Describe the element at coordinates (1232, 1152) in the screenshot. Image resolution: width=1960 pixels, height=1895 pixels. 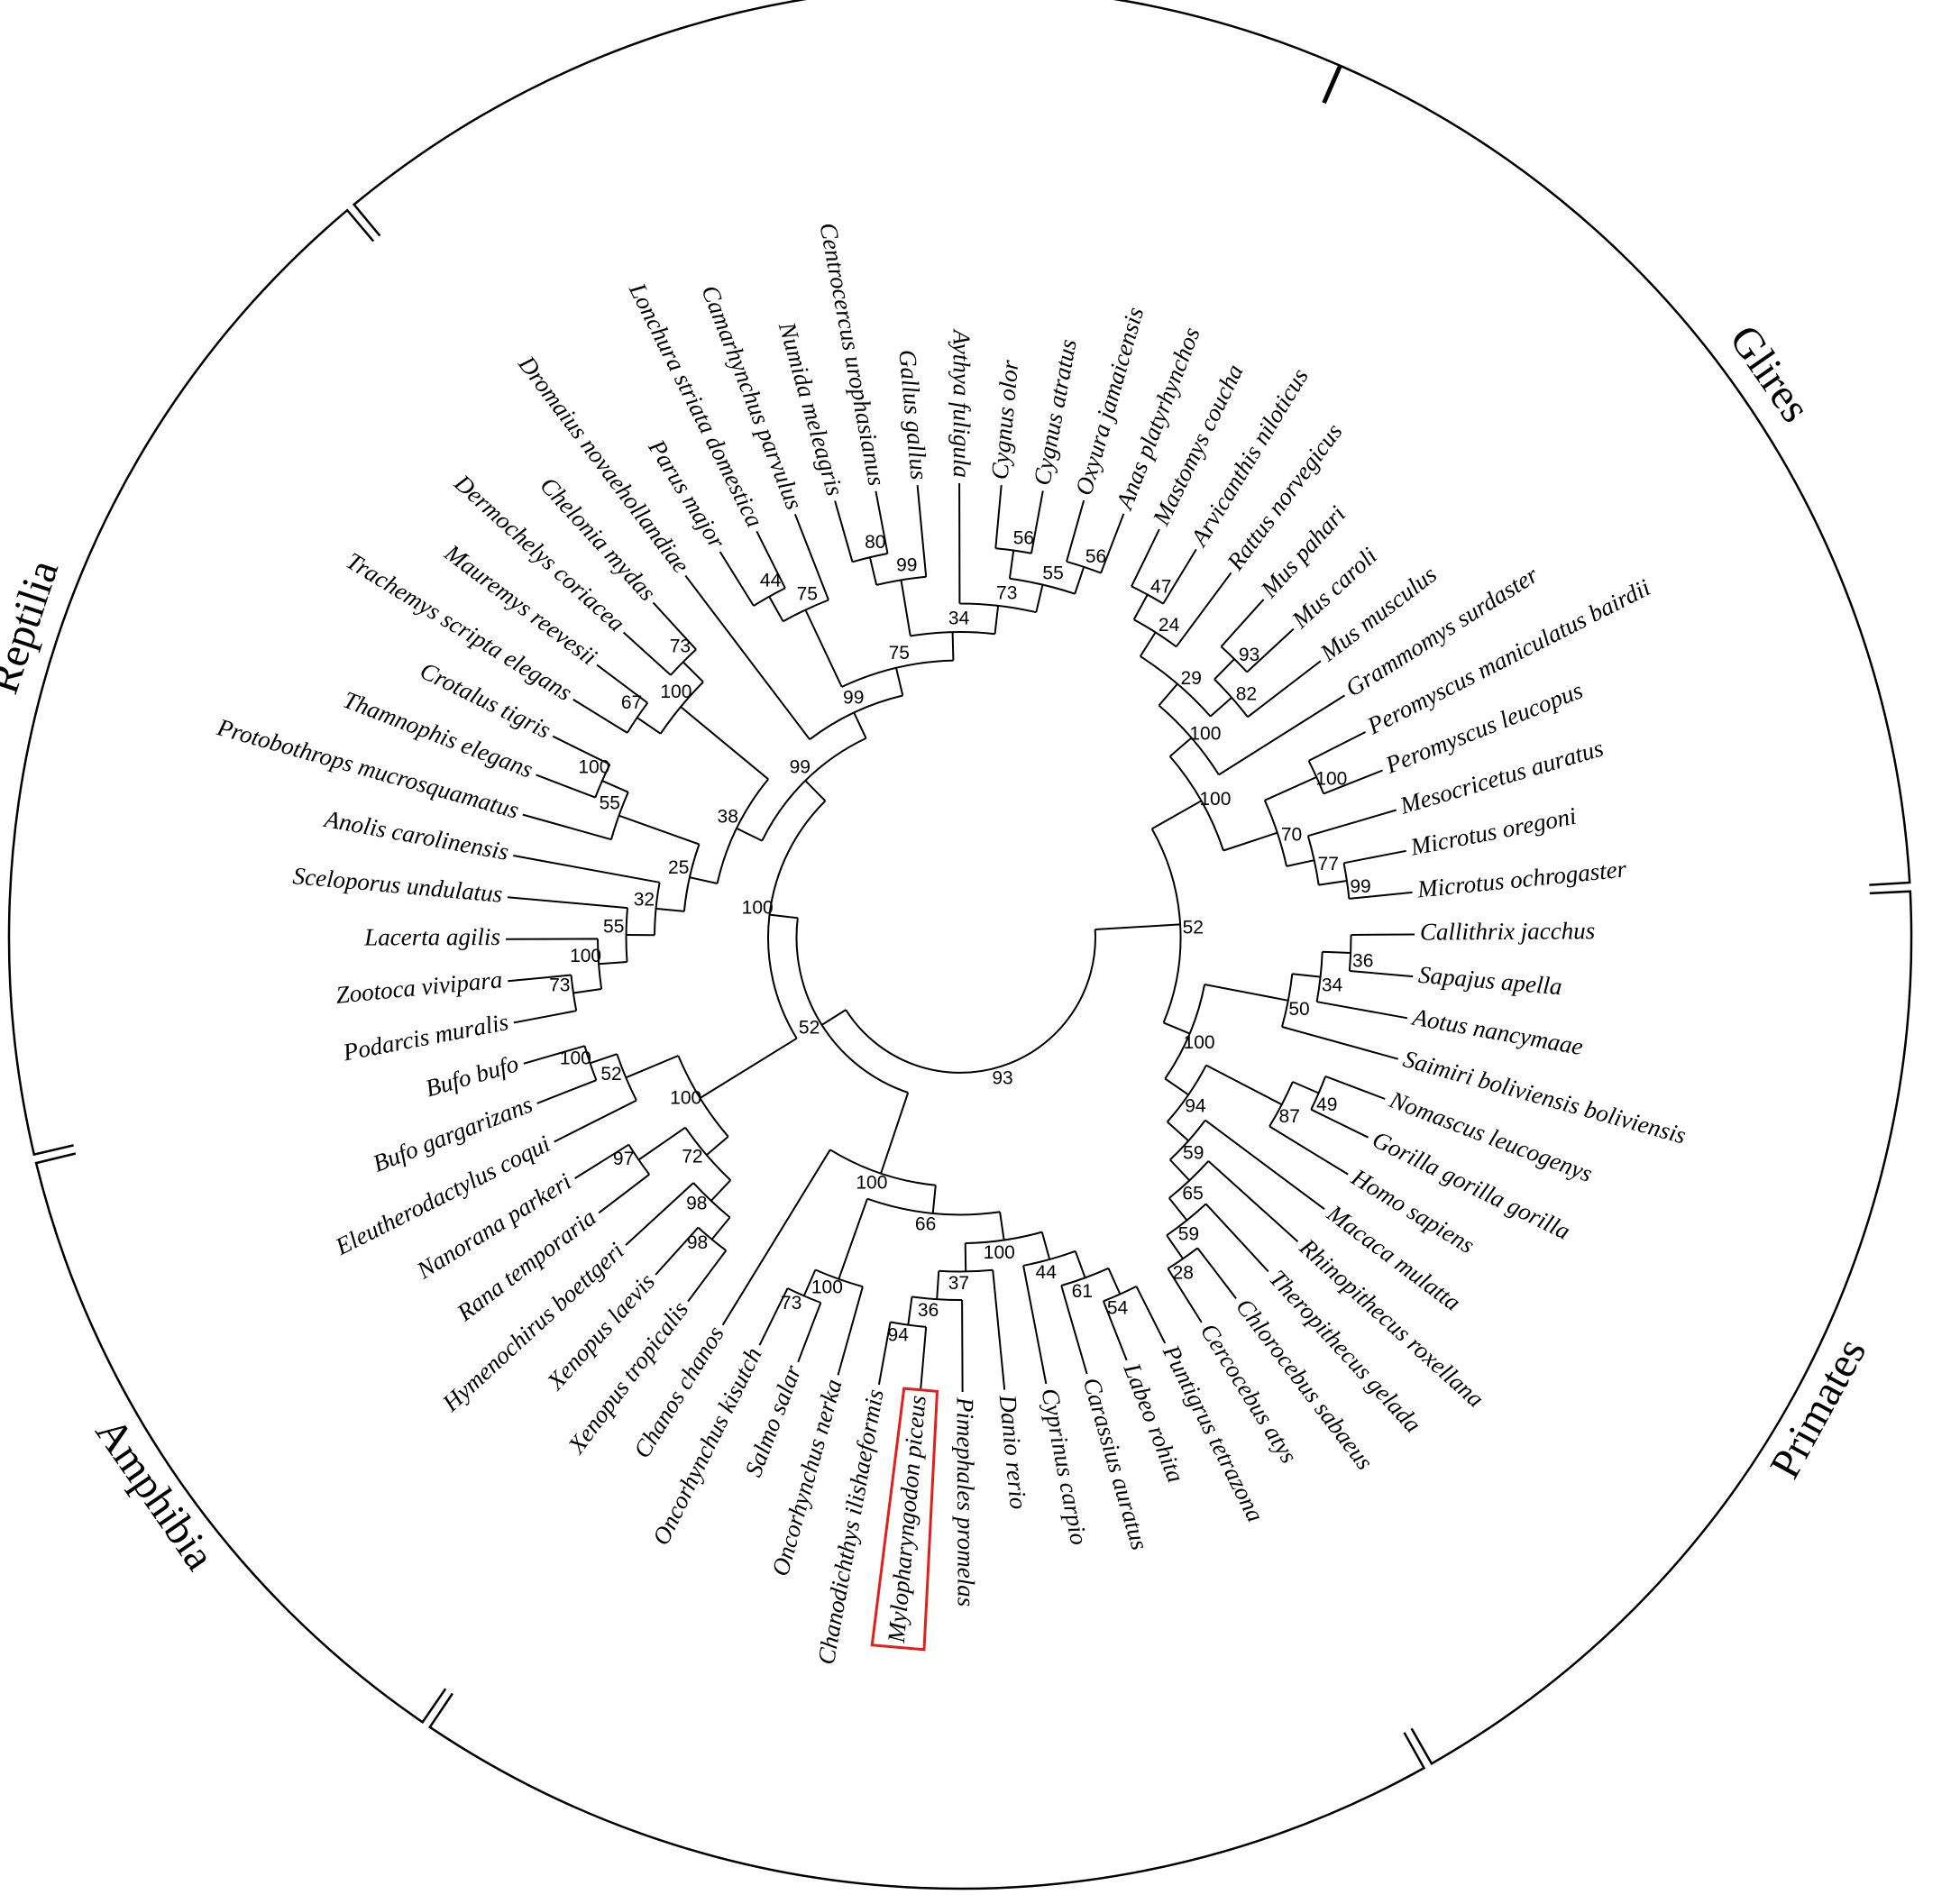
I see `branch-n_owm` at that location.